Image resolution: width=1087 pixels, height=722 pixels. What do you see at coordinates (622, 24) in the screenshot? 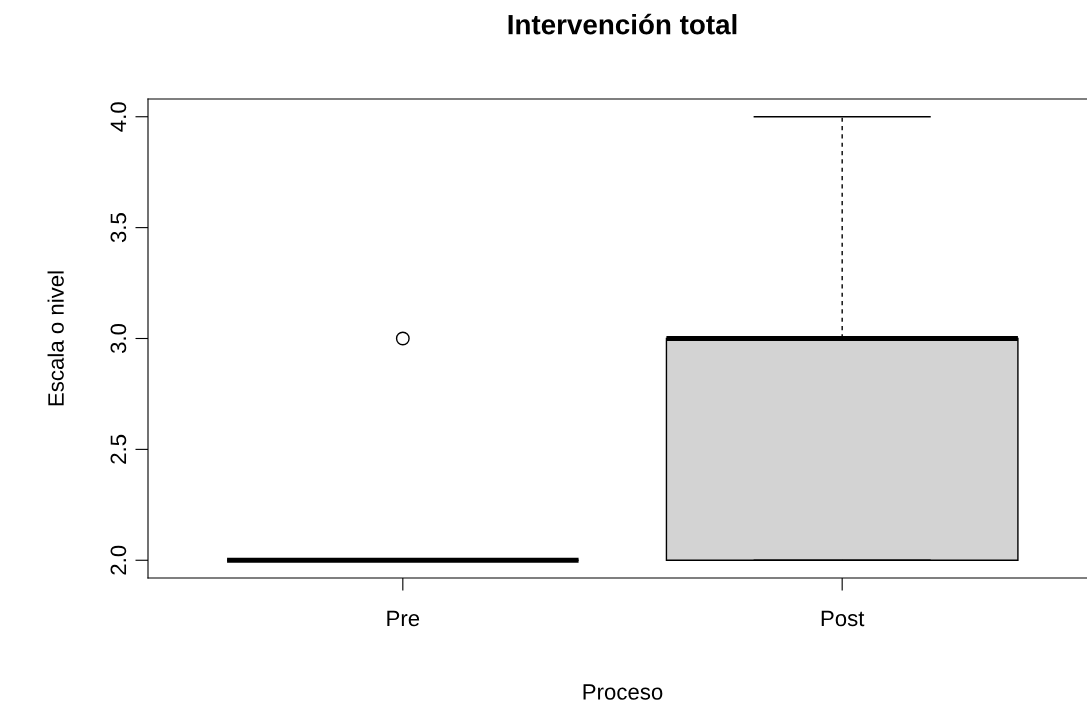
I see `chart-title: Intervención total` at bounding box center [622, 24].